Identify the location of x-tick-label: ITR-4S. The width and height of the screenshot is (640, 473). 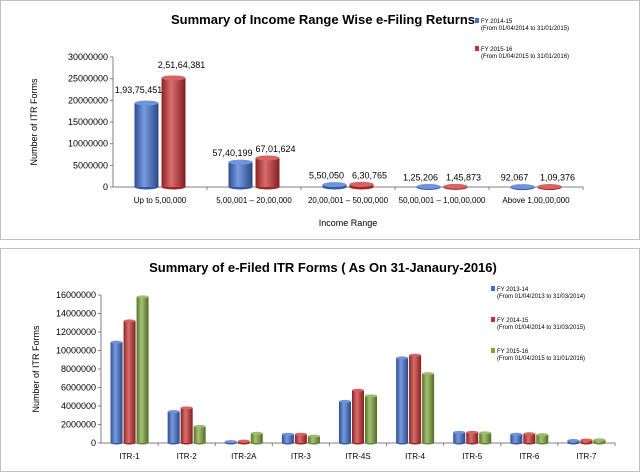
(357, 456).